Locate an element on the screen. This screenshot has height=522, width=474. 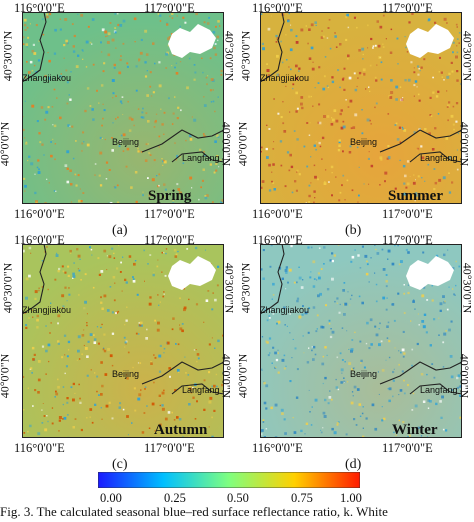
colorbar-tick-2: 0.50 is located at coordinates (238, 498).